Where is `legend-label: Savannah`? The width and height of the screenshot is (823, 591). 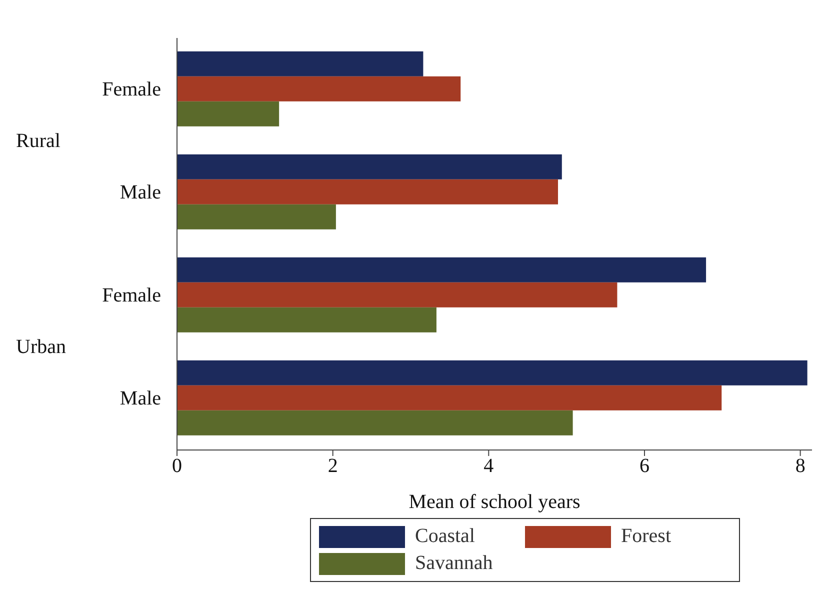 legend-label: Savannah is located at coordinates (454, 563).